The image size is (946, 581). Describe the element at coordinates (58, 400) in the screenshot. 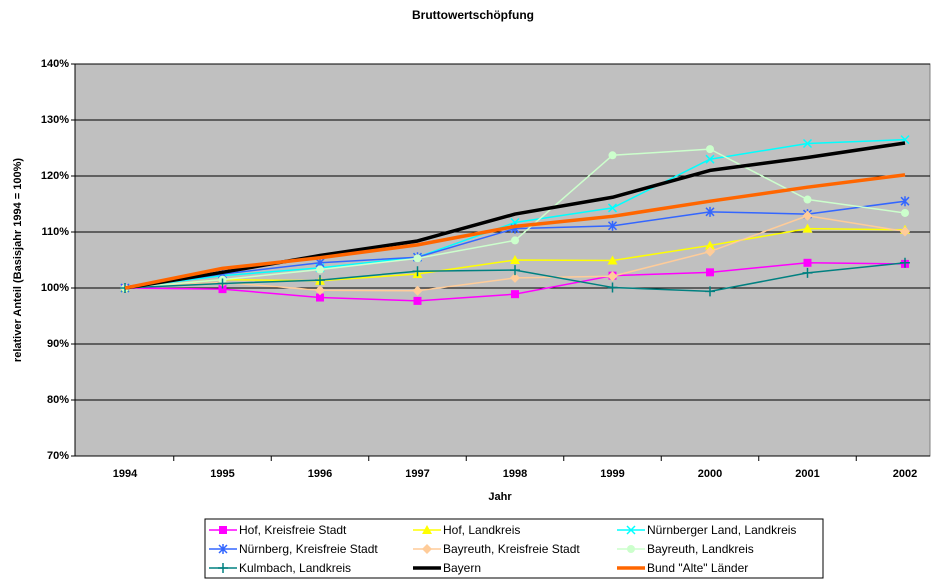

I see `y-tick-label: 80%` at that location.